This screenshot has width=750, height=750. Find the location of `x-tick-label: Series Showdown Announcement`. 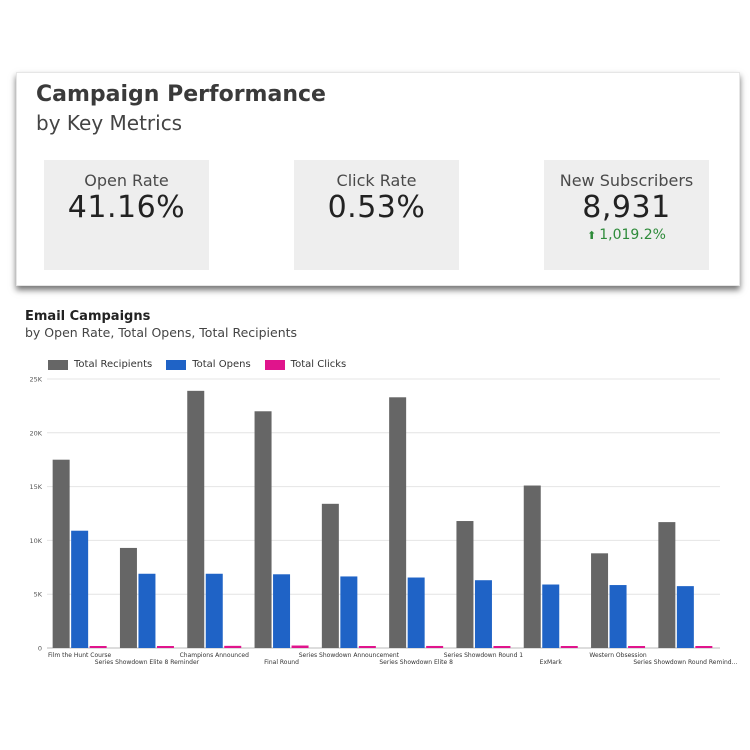

x-tick-label: Series Showdown Announcement is located at coordinates (349, 655).